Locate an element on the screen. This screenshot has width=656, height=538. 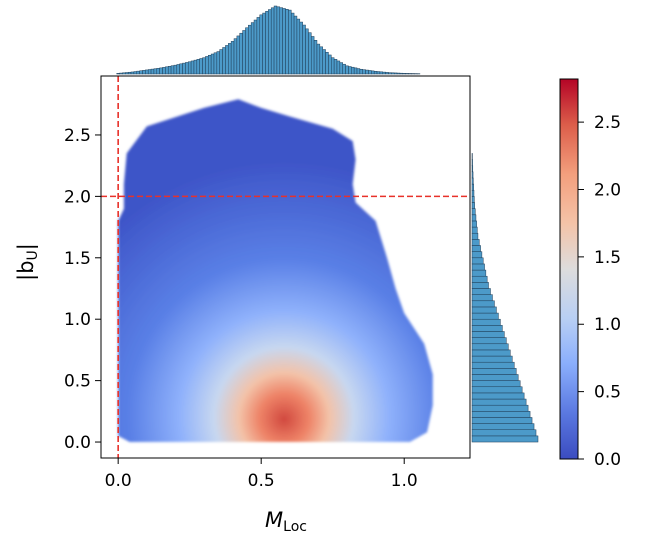
y-tick-label: 0.0 is located at coordinates (77, 443).